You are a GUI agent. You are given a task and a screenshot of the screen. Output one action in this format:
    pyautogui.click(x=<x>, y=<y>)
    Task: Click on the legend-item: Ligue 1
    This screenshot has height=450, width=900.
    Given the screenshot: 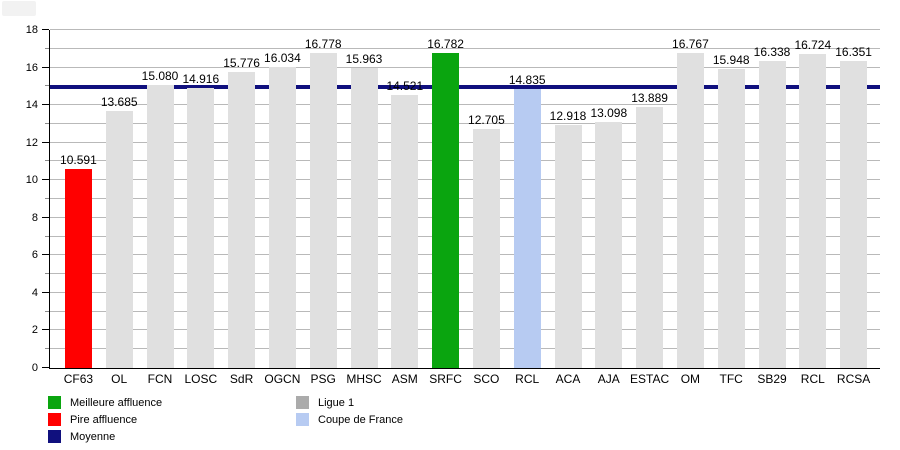 What is the action you would take?
    pyautogui.click(x=349, y=402)
    